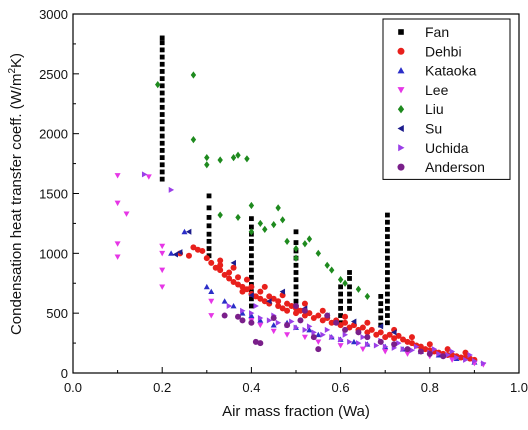 This screenshot has width=528, height=430. Describe the element at coordinates (519, 387) in the screenshot. I see `x-tick-label: 1.0` at that location.